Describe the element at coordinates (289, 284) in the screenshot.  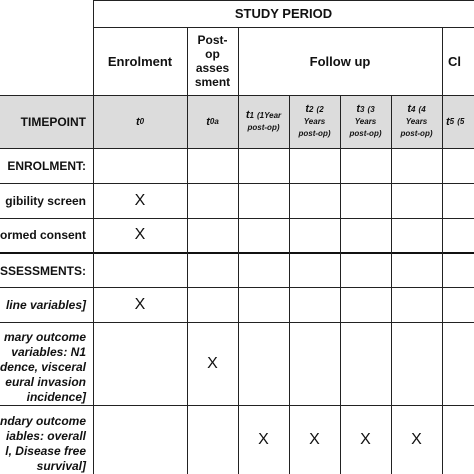
I see `line-col-t1-right` at that location.